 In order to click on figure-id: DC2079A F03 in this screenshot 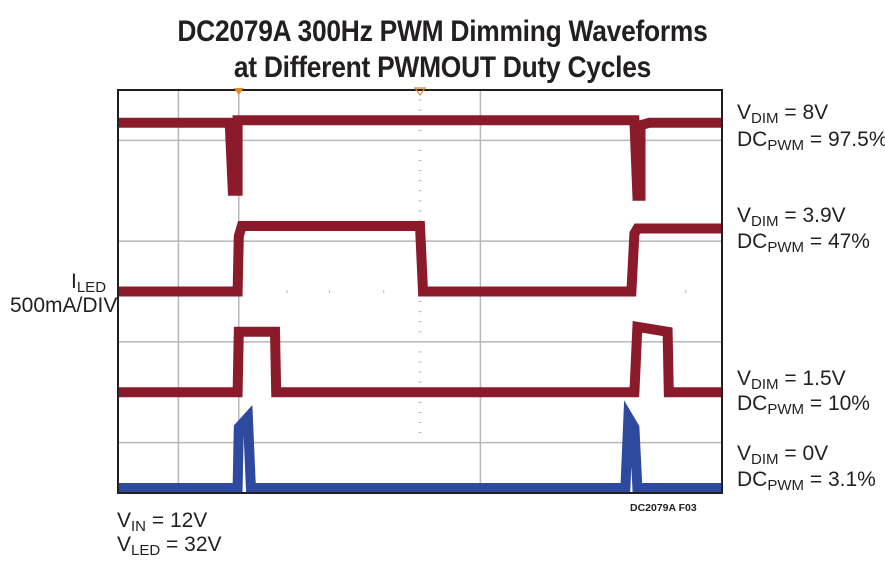, I will do `click(663, 508)`.